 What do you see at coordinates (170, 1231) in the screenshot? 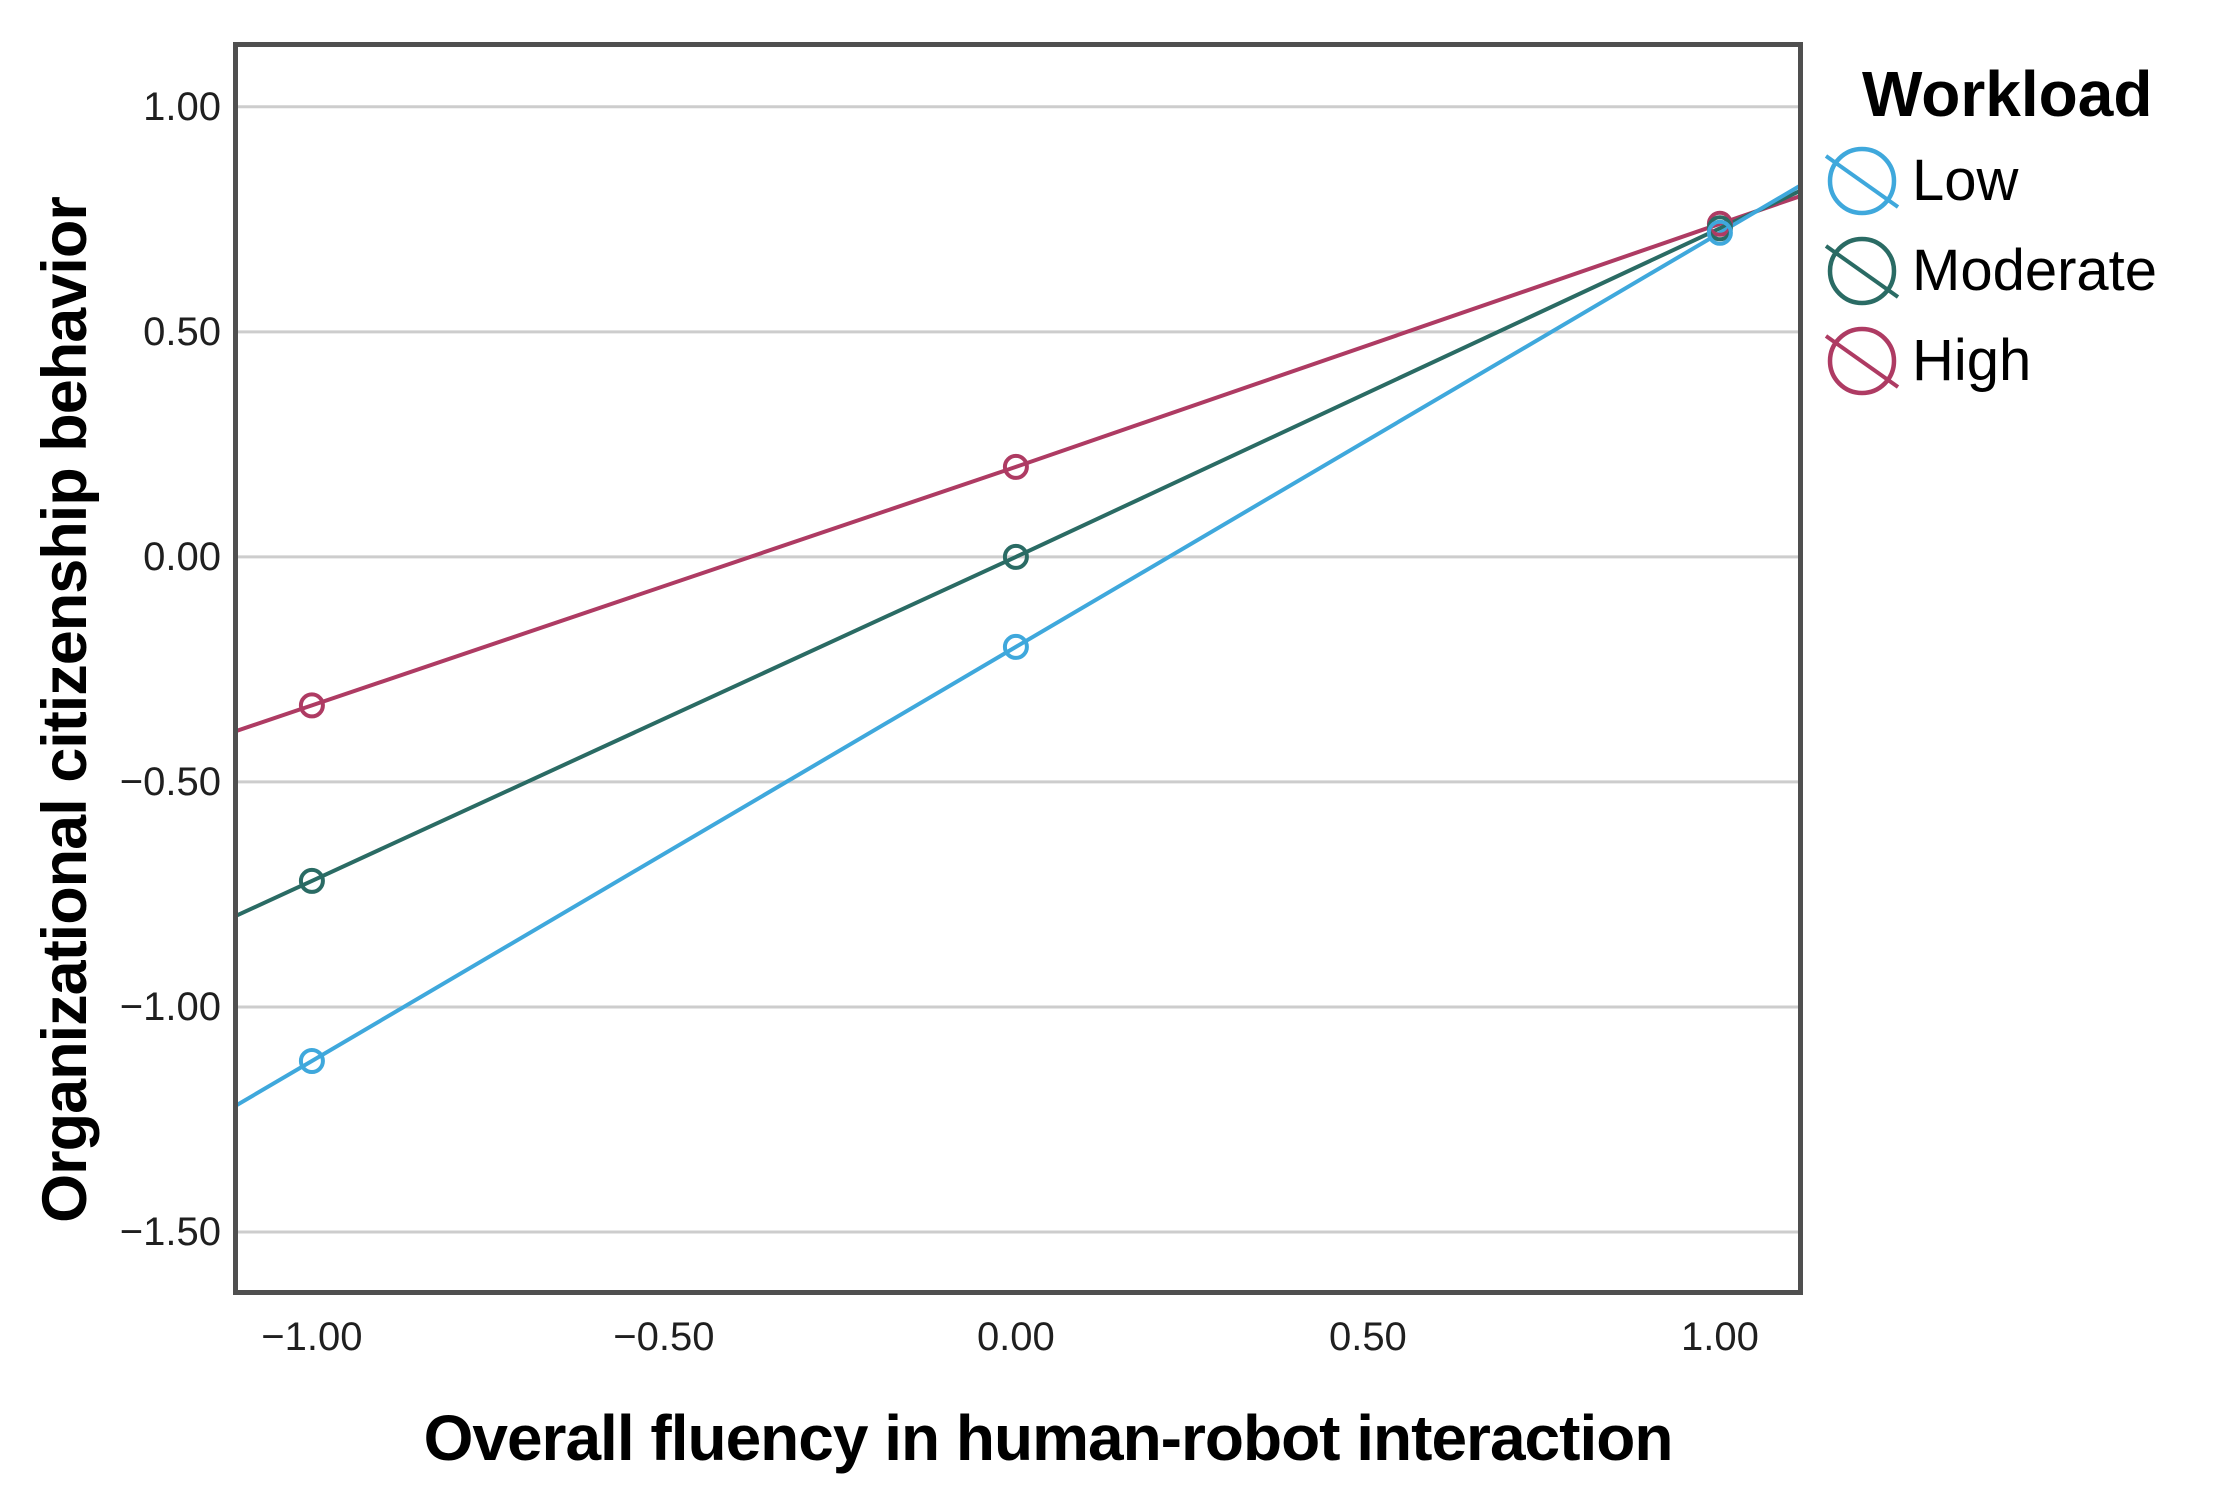
I see `y-tick-label: −1.50` at bounding box center [170, 1231].